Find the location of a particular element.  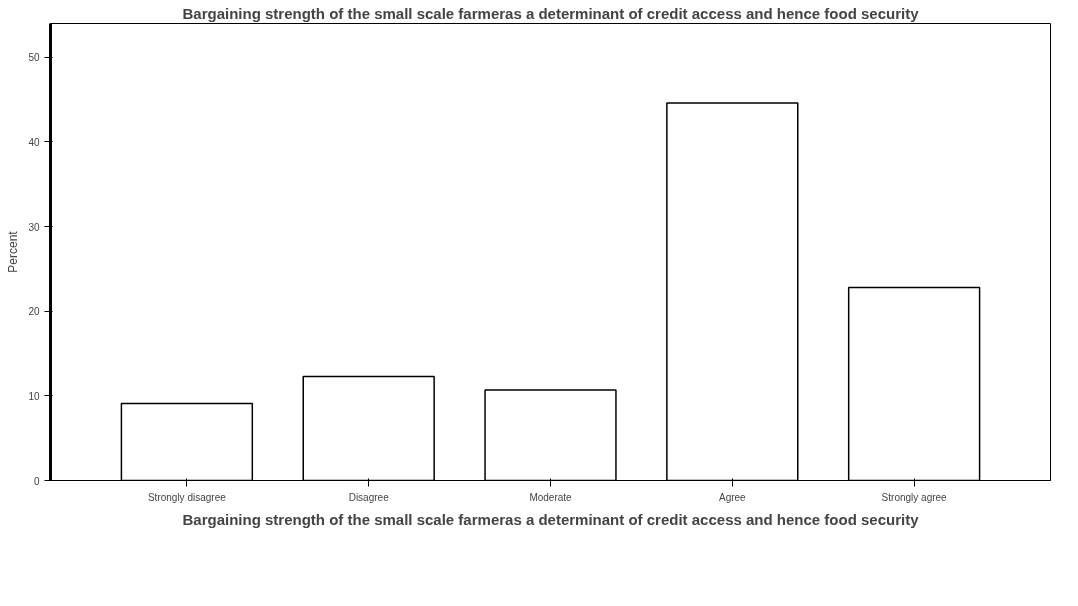

y-tick-label: 30 is located at coordinates (34, 227).